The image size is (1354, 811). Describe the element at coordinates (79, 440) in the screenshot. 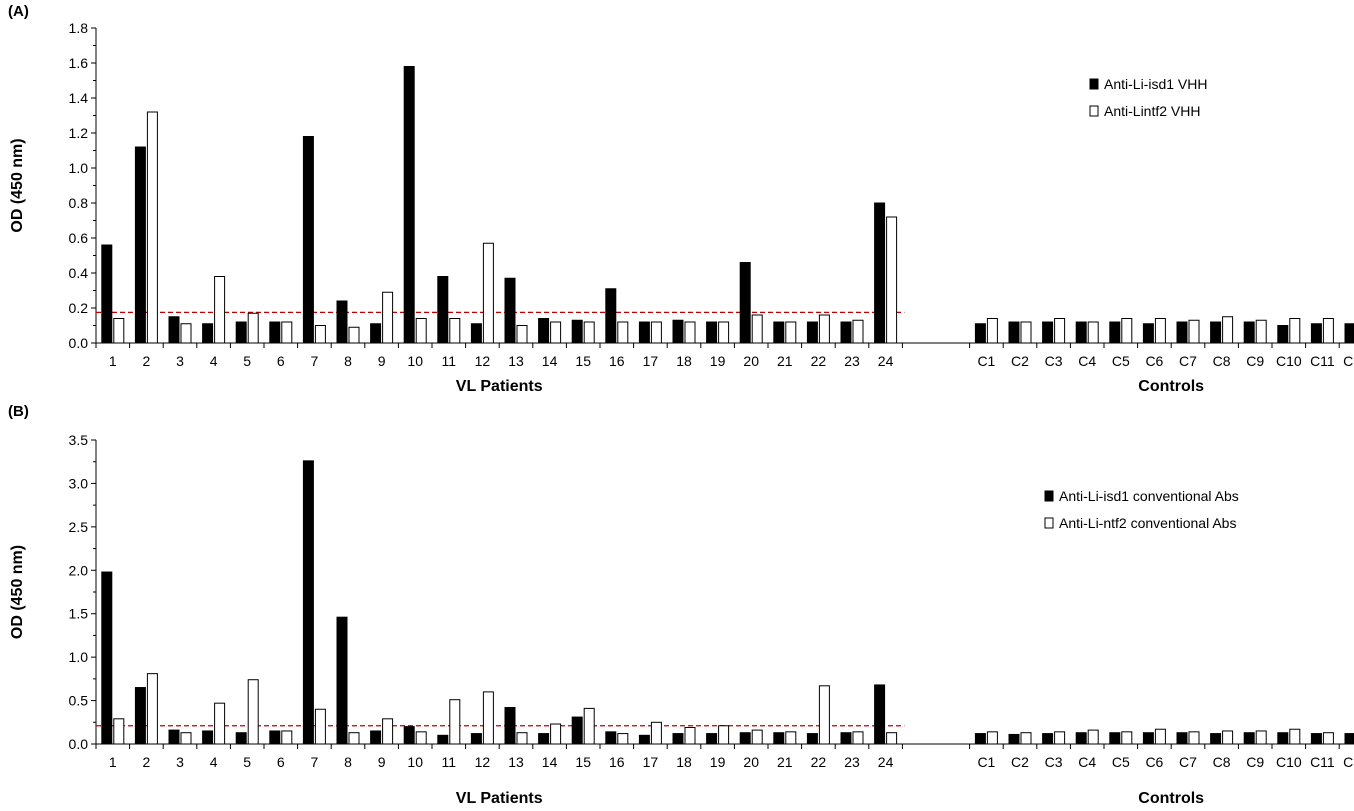

I see `y-tick-label: 3.5` at that location.